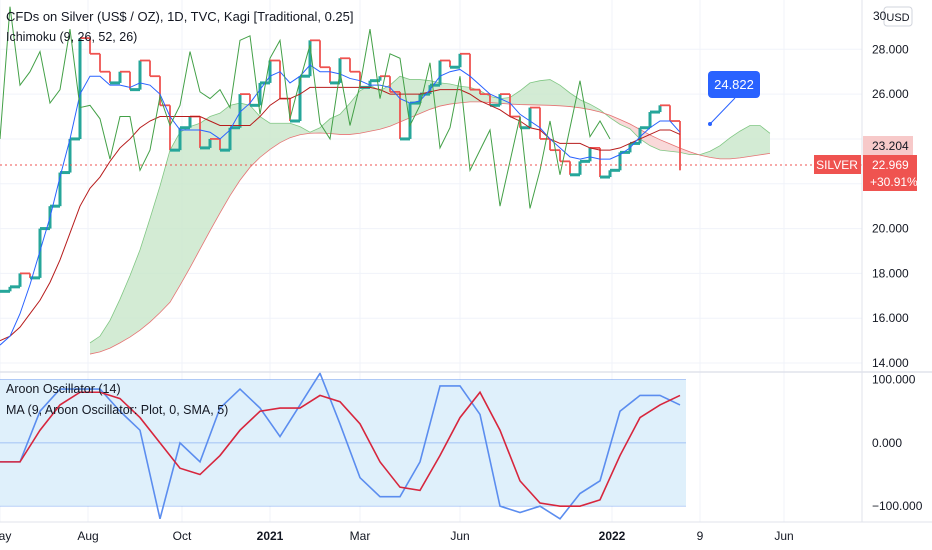  Describe the element at coordinates (890, 363) in the screenshot. I see `price-tick-label-0: 14.000` at that location.